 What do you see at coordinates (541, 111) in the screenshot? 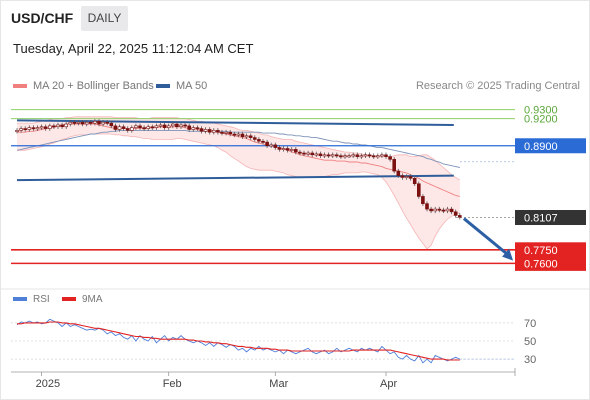
I see `resistance-label: 0.9300` at bounding box center [541, 111].